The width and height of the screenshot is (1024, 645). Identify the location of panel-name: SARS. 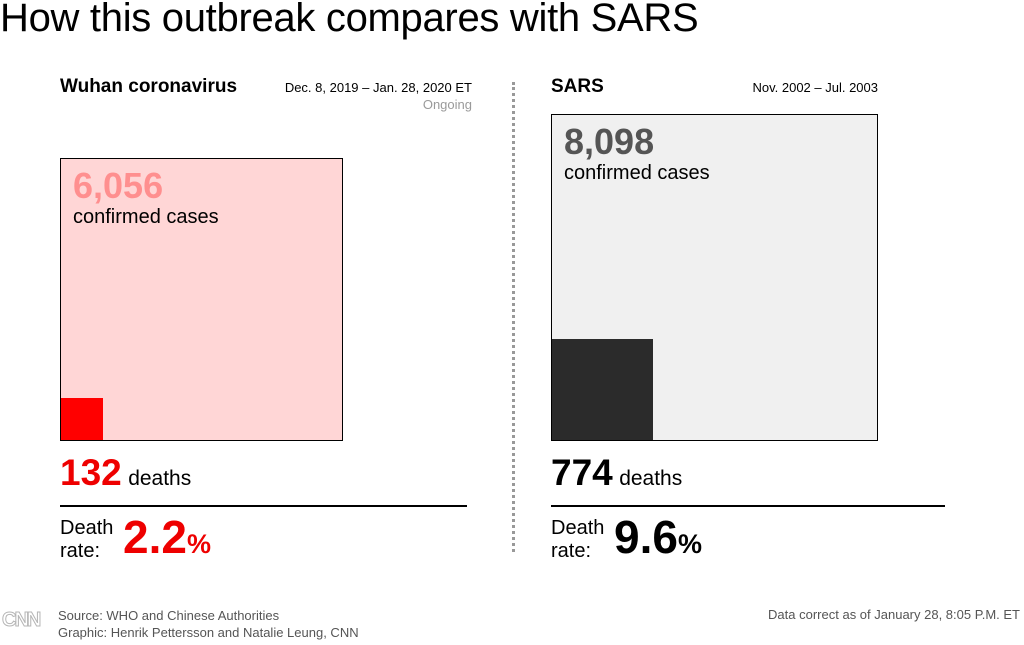
(577, 86).